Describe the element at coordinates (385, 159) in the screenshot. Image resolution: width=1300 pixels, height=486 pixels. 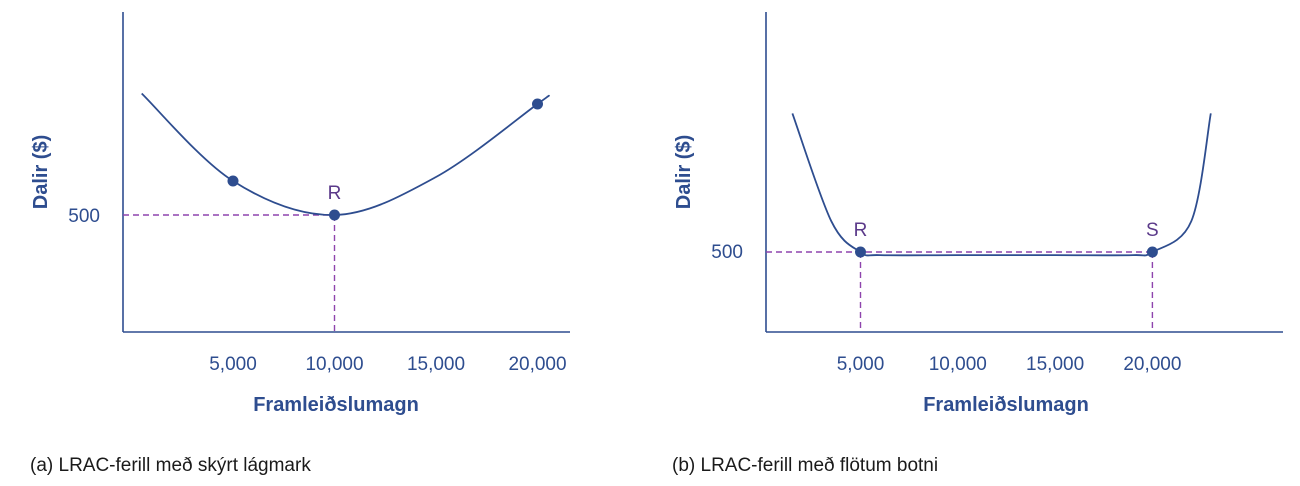
I see `curve-markers: R` at that location.